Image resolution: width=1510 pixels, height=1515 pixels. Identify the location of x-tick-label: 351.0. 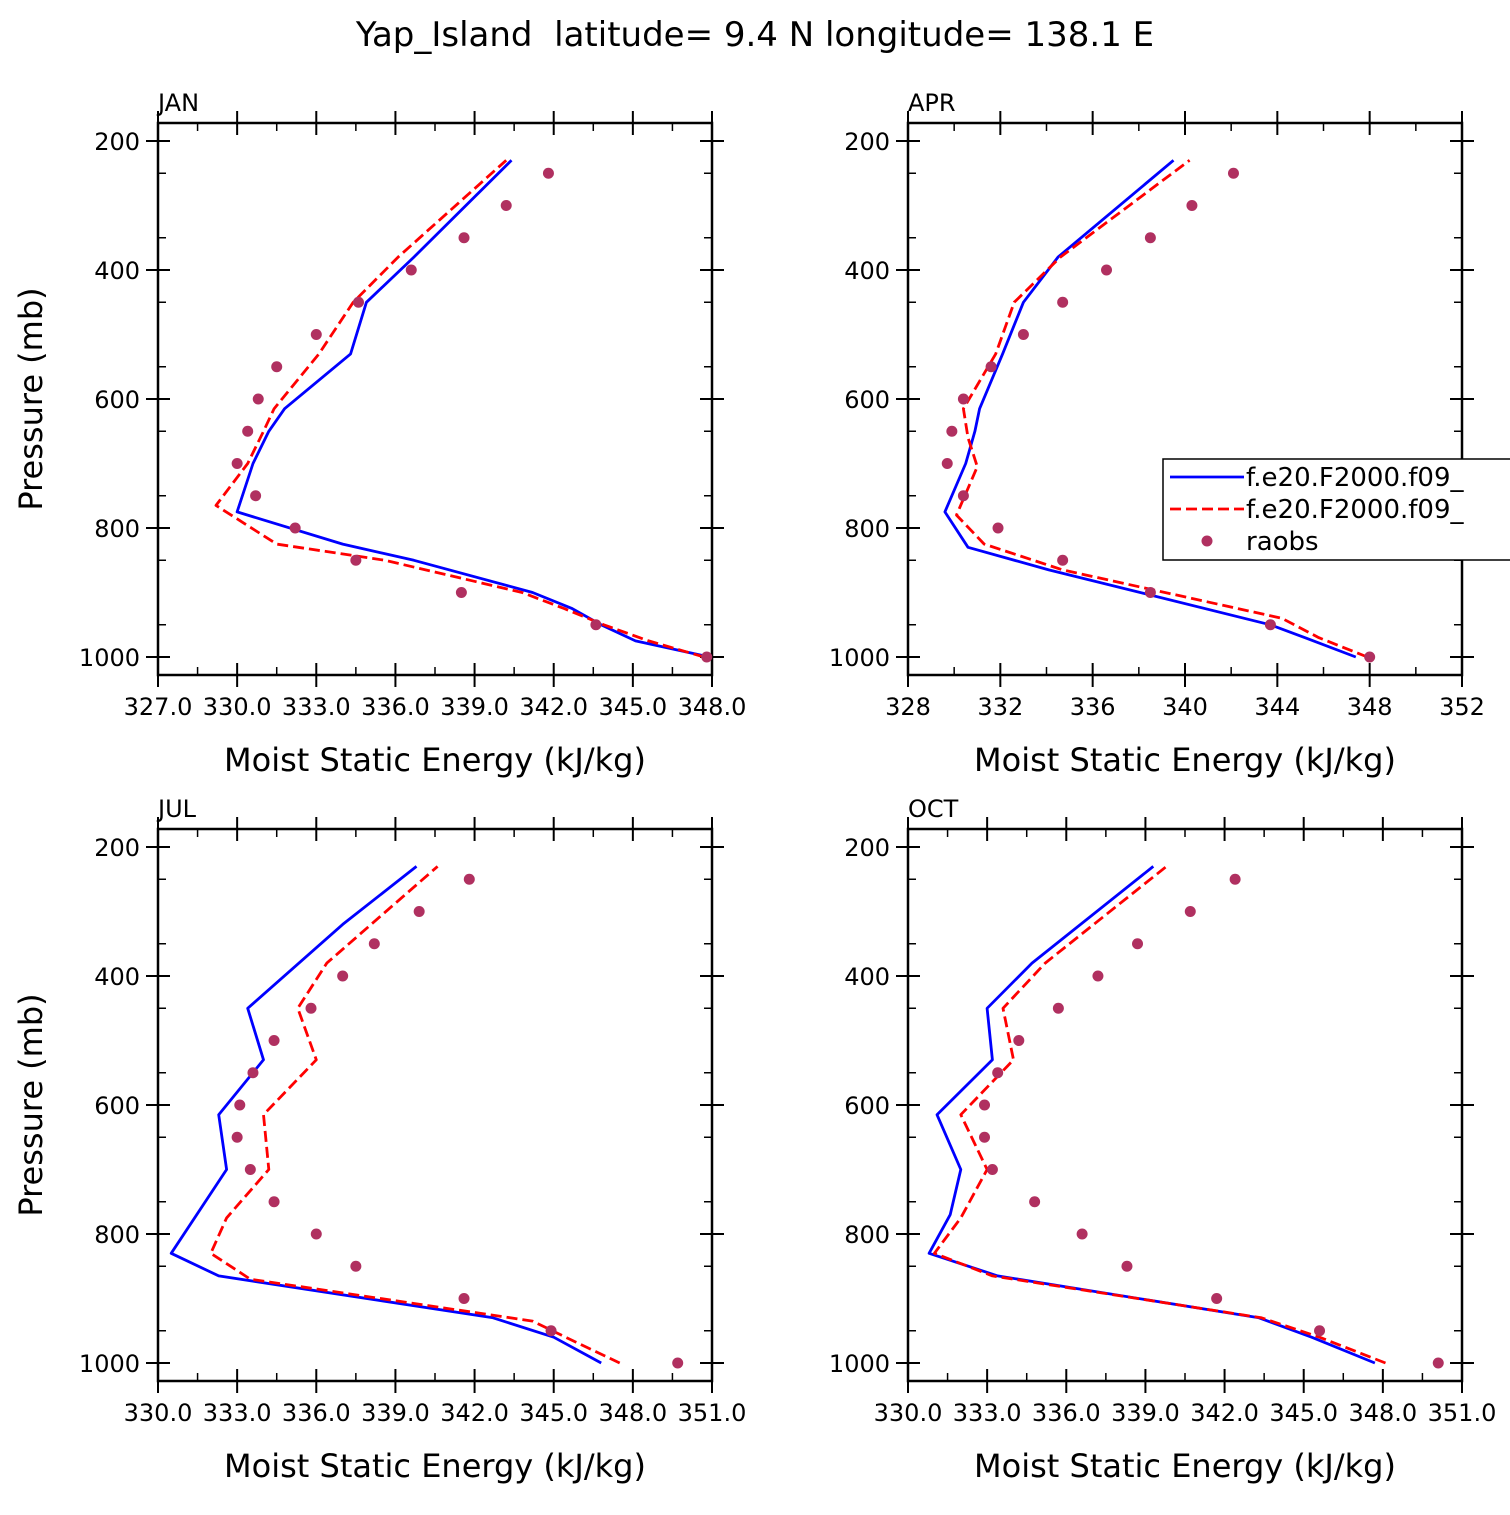
(712, 1413).